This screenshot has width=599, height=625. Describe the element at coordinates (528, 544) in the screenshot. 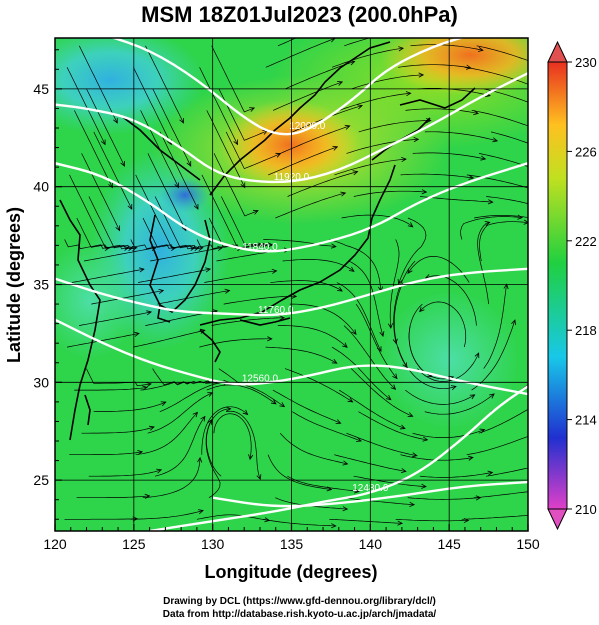

I see `x-tick-label: 150` at that location.